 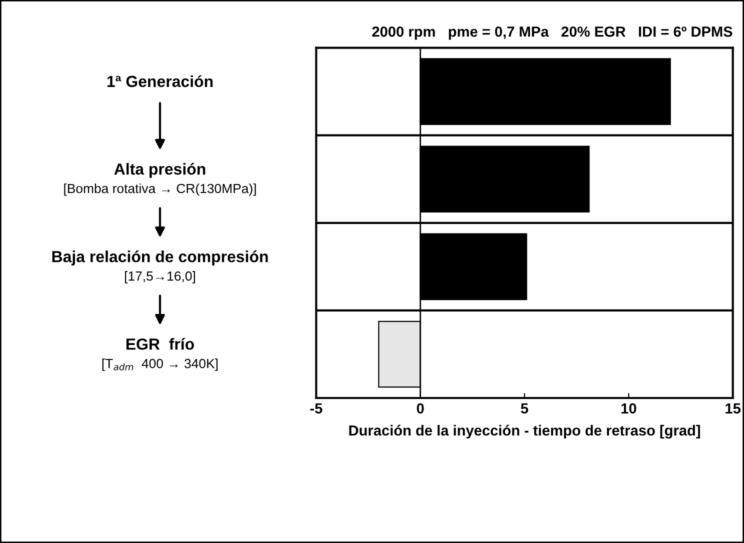 What do you see at coordinates (160, 267) in the screenshot?
I see `y-tick-label: Baja relación de compresión [17,5→16,0]` at bounding box center [160, 267].